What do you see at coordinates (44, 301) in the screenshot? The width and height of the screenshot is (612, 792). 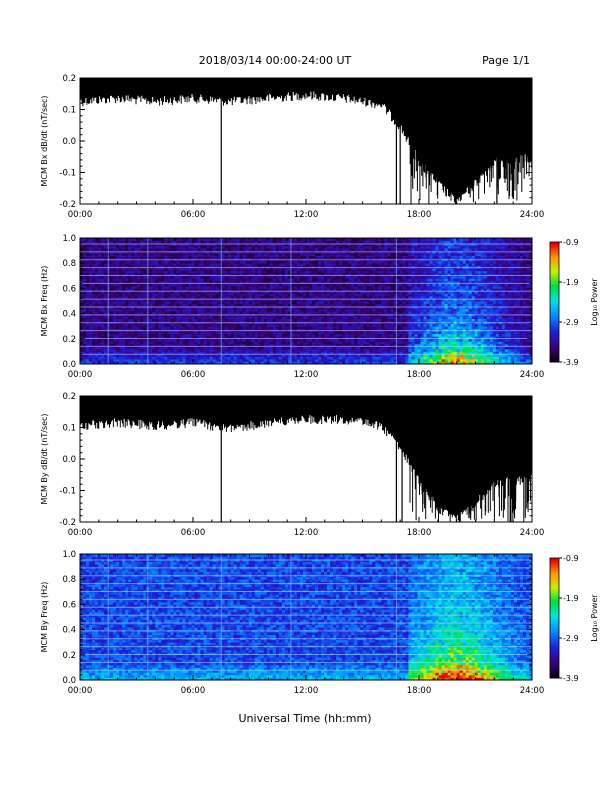 I see `y-axis-label: MCM Bx Freq (Hz)` at bounding box center [44, 301].